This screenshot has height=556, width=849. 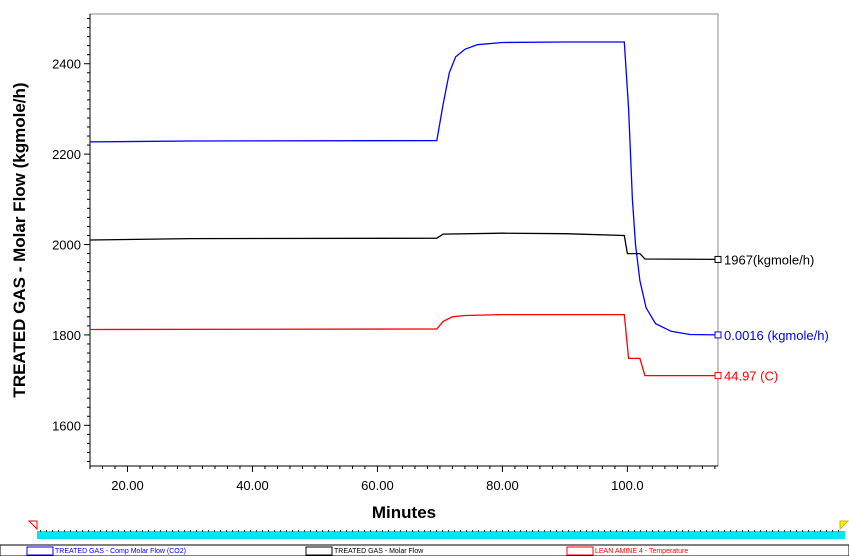 I want to click on legend-label-molar-flow: TREATED GAS - Molar Flow, so click(x=379, y=551).